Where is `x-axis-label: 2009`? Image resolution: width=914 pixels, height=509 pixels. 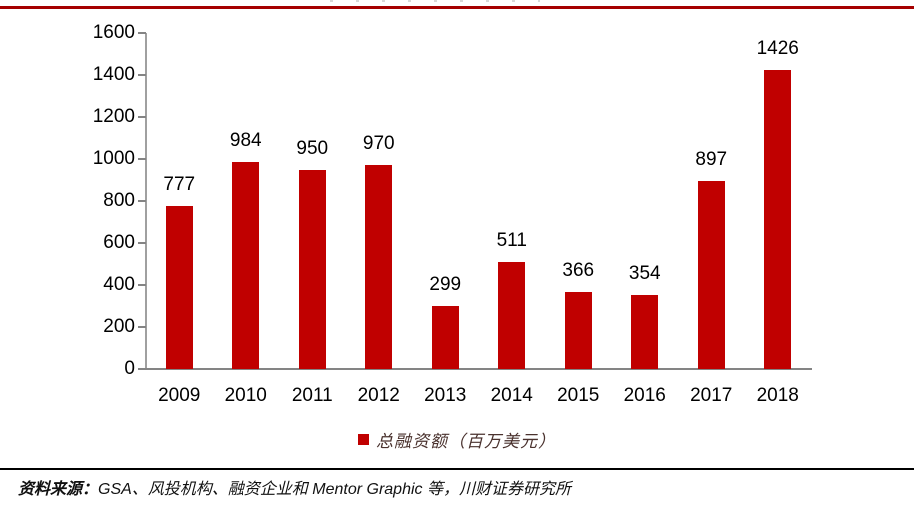 x-axis-label: 2009 is located at coordinates (179, 395).